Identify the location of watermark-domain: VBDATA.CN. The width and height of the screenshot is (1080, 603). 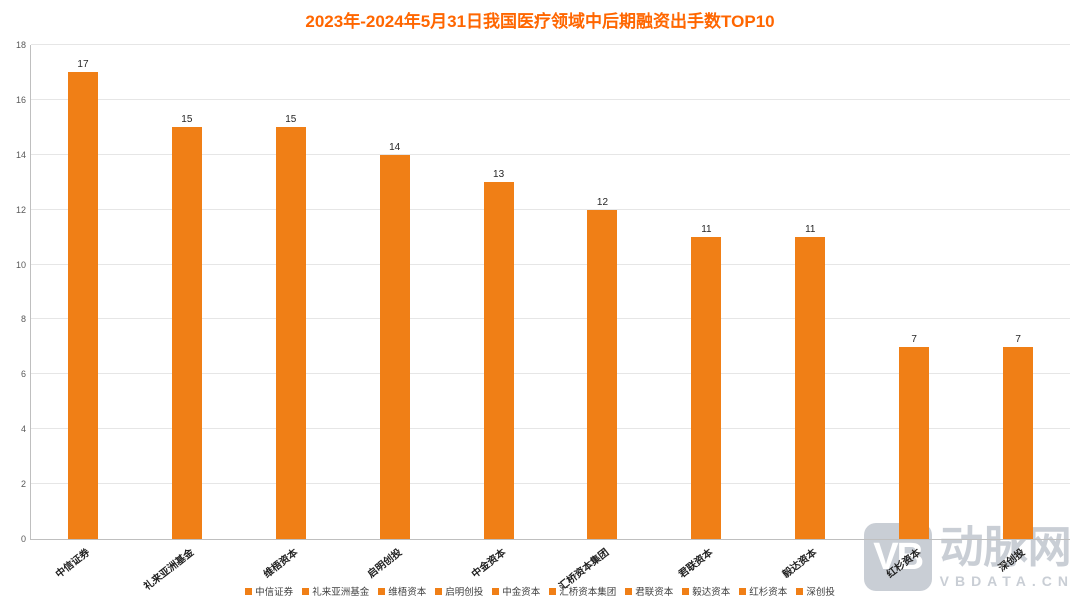
(1006, 581).